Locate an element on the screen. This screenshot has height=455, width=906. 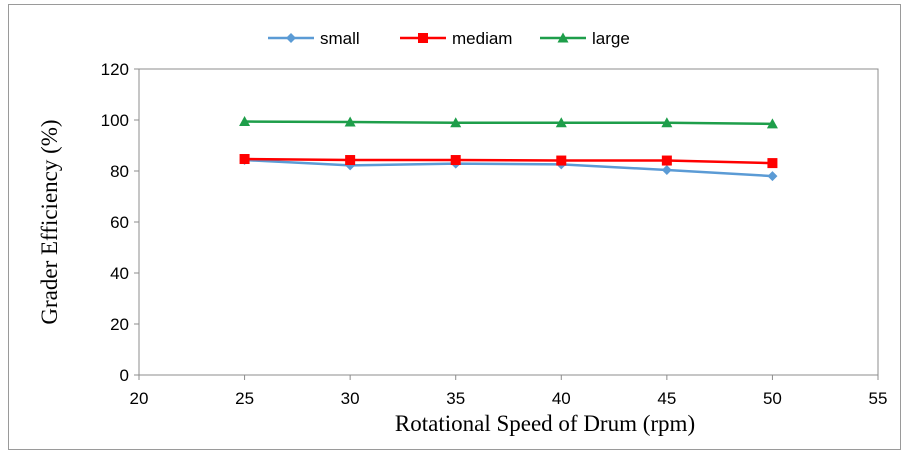
x-tick-label: 35 is located at coordinates (455, 398).